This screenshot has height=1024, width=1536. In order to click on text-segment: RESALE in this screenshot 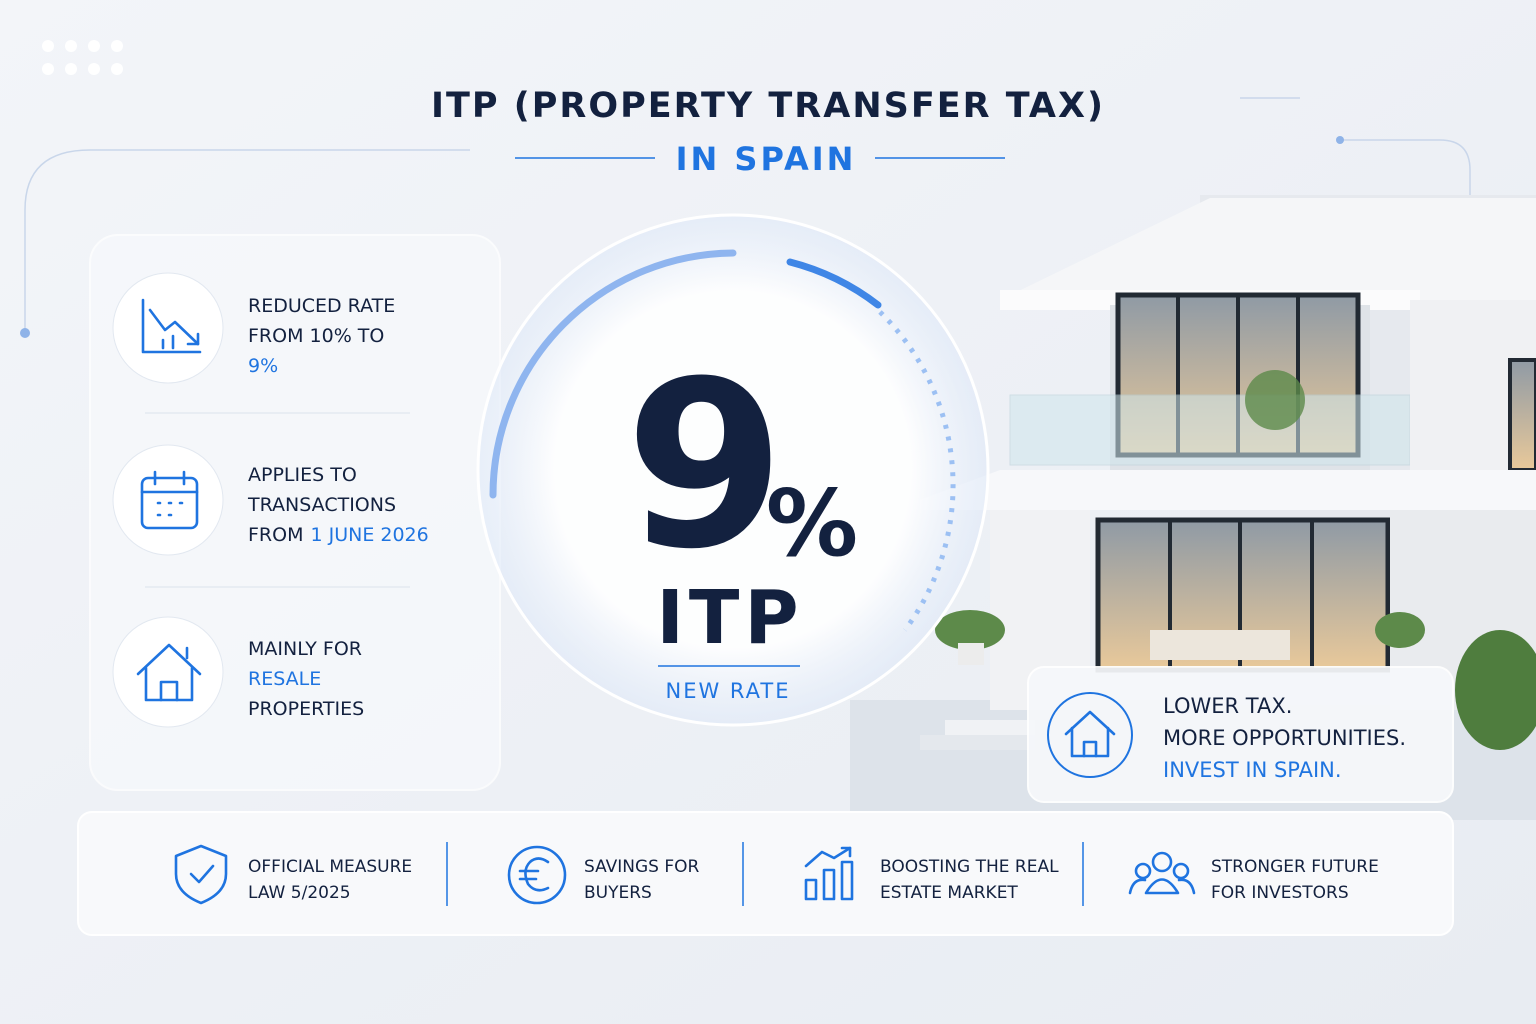, I will do `click(284, 679)`.